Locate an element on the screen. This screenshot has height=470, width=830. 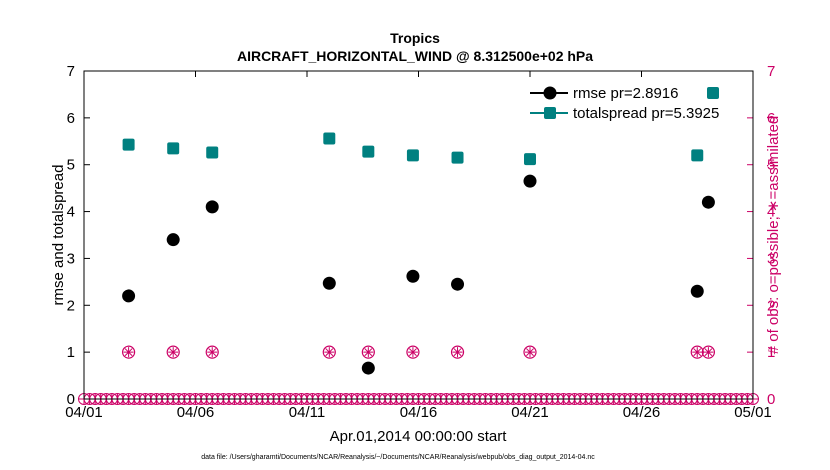
x-tick-label-4: 04/21 is located at coordinates (530, 412).